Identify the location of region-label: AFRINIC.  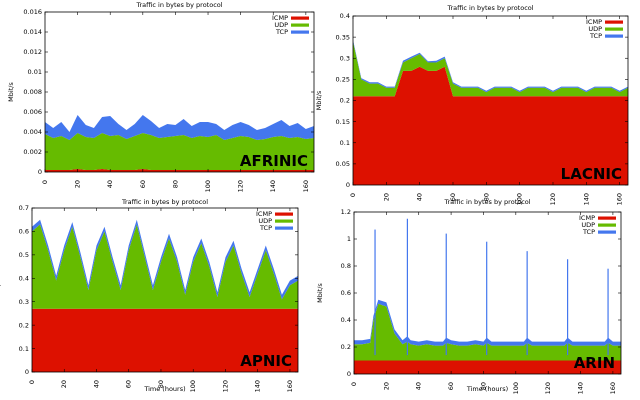
(274, 161).